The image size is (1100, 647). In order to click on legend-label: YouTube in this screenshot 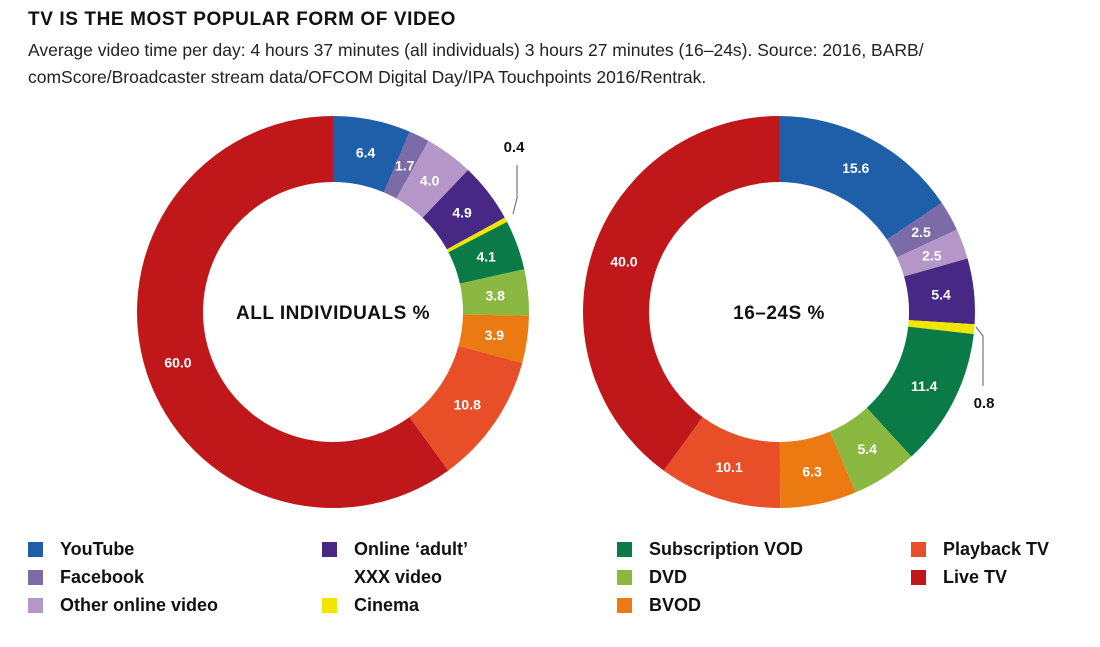, I will do `click(97, 549)`.